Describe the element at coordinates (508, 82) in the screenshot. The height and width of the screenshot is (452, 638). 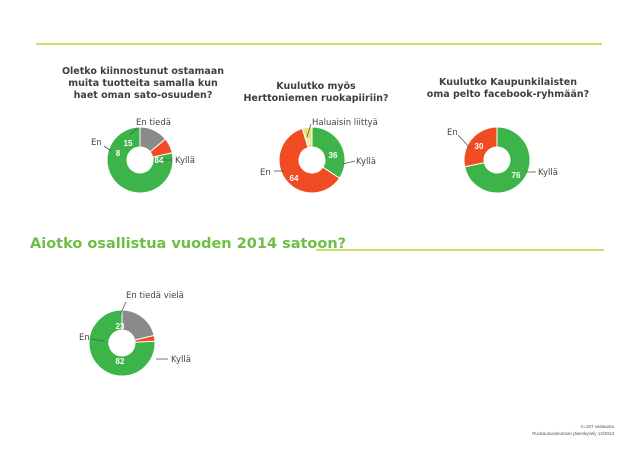
I see `question-3-line: Kuulutko Kaupunkilaisten` at that location.